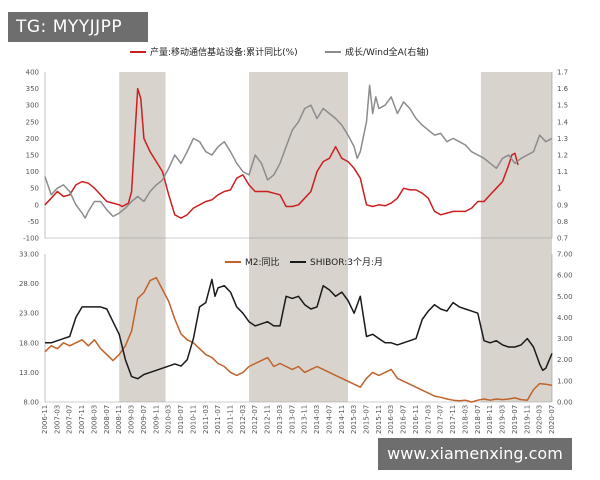  What do you see at coordinates (132, 419) in the screenshot?
I see `x-tick-label: 2009-03` at bounding box center [132, 419].